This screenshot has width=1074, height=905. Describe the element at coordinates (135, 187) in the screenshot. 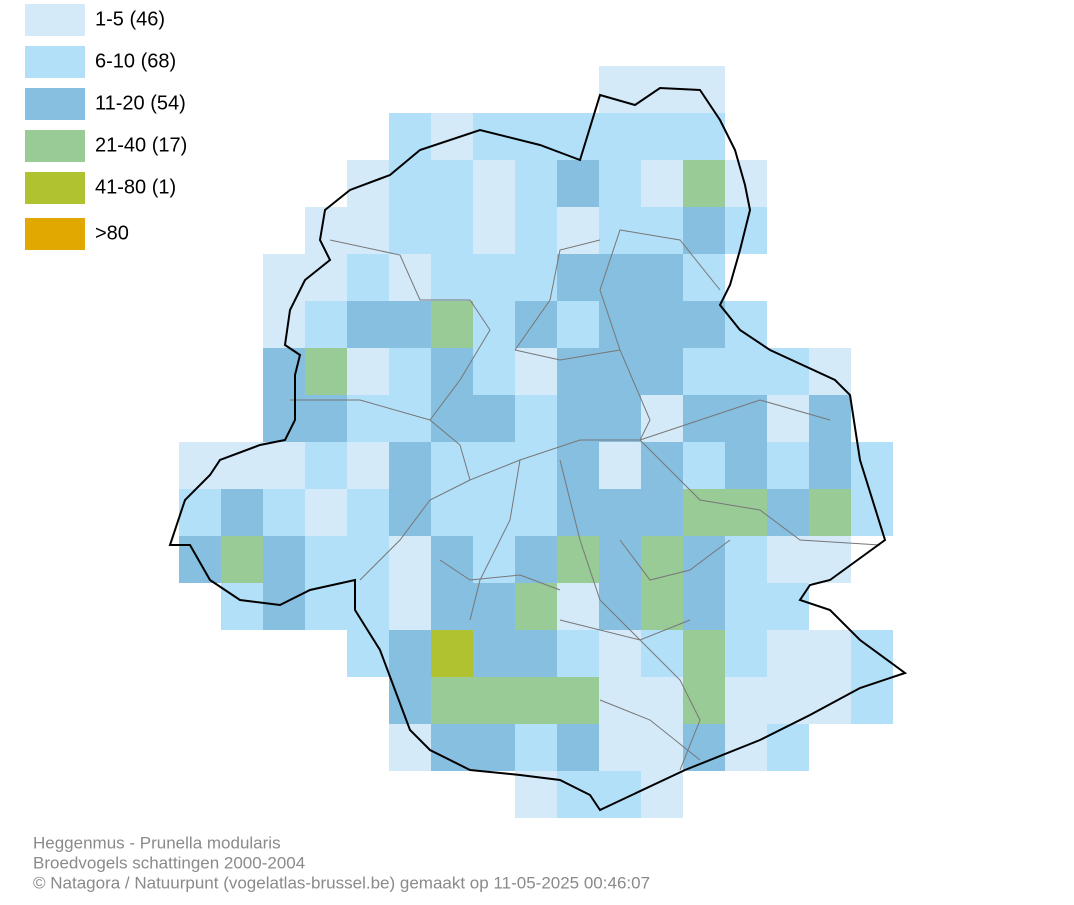

I see `legend-label: 41-80 (1)` at that location.